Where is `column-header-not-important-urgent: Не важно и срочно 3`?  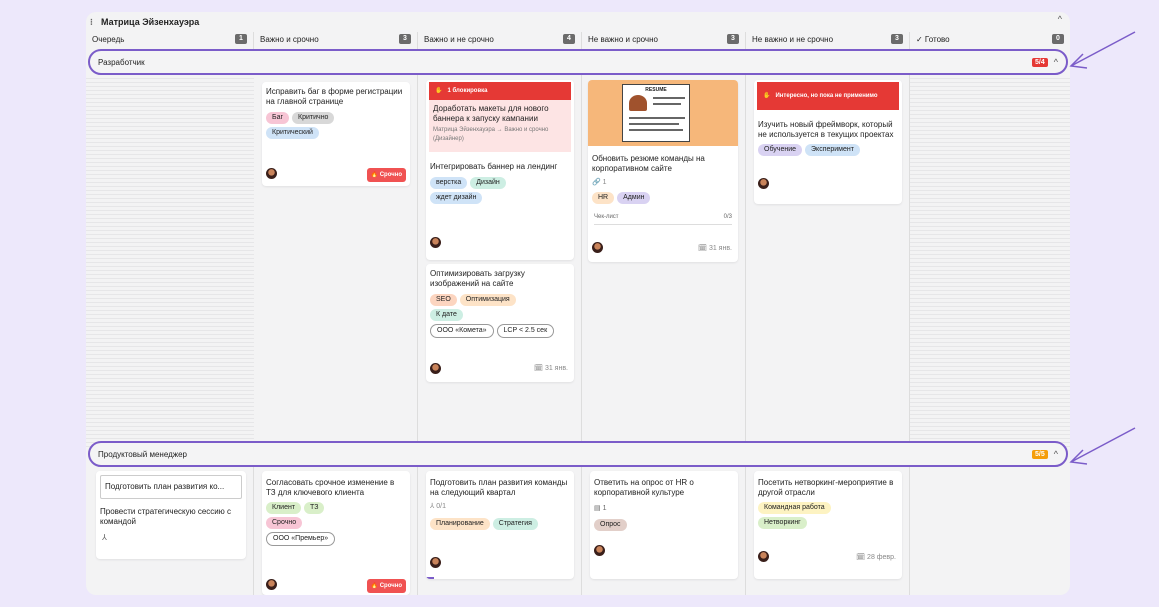 column-header-not-important-urgent: Не важно и срочно 3 is located at coordinates (664, 39).